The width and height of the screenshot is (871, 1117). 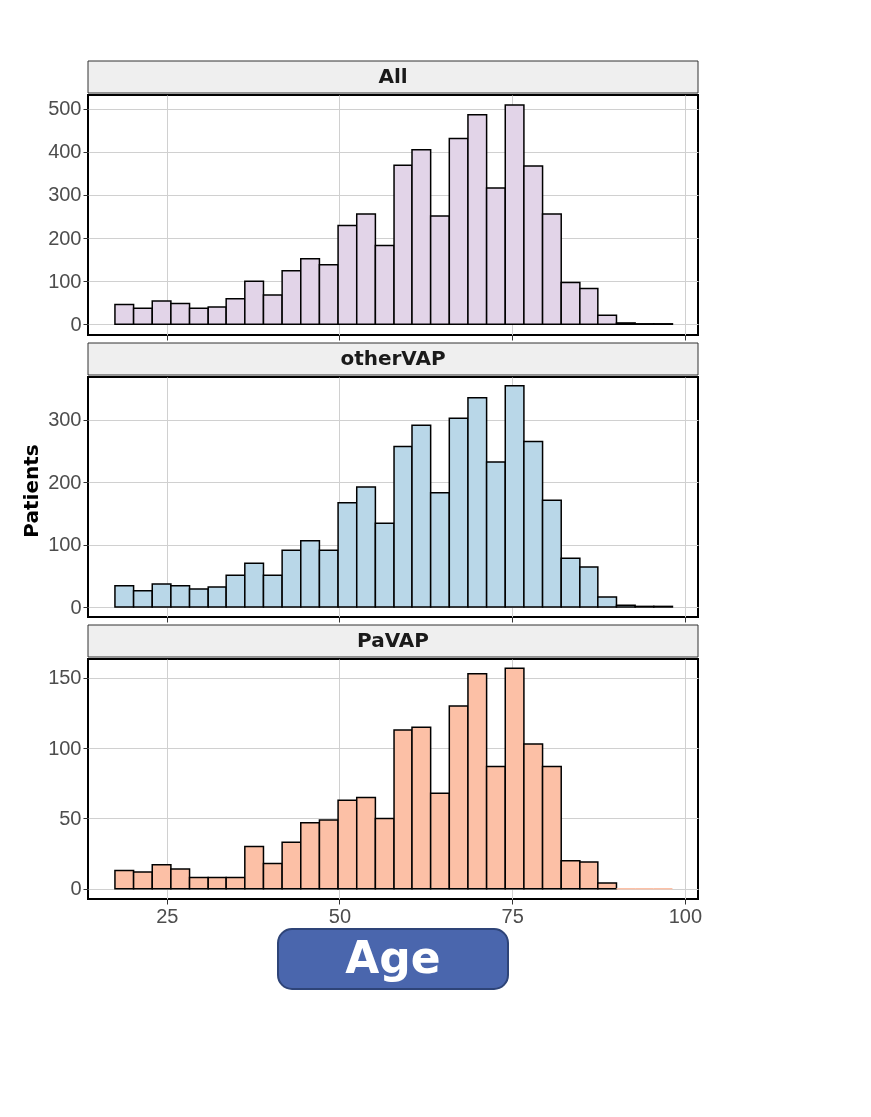 What do you see at coordinates (65, 108) in the screenshot?
I see `y-tick-label: 500` at bounding box center [65, 108].